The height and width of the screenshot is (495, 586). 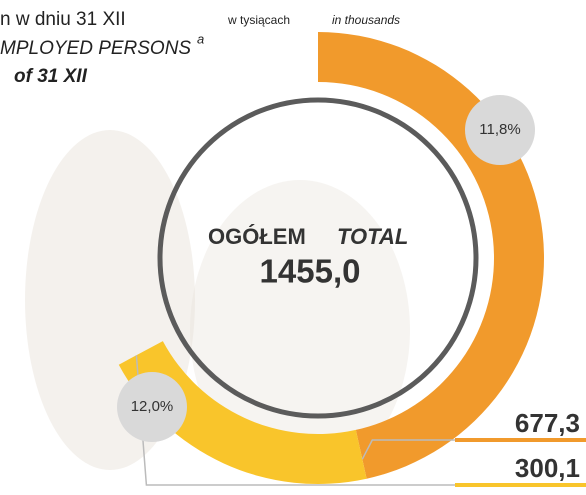 What do you see at coordinates (258, 20) in the screenshot?
I see `unit-pl: w tysiącach` at bounding box center [258, 20].